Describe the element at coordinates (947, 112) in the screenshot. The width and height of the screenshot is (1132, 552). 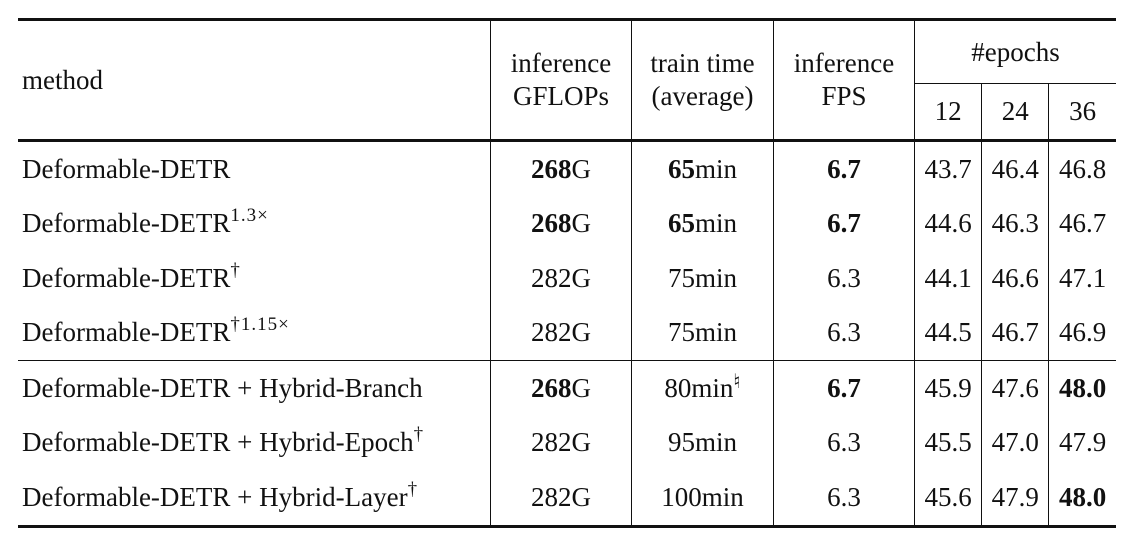
I see `header-epoch-12: 12` at that location.